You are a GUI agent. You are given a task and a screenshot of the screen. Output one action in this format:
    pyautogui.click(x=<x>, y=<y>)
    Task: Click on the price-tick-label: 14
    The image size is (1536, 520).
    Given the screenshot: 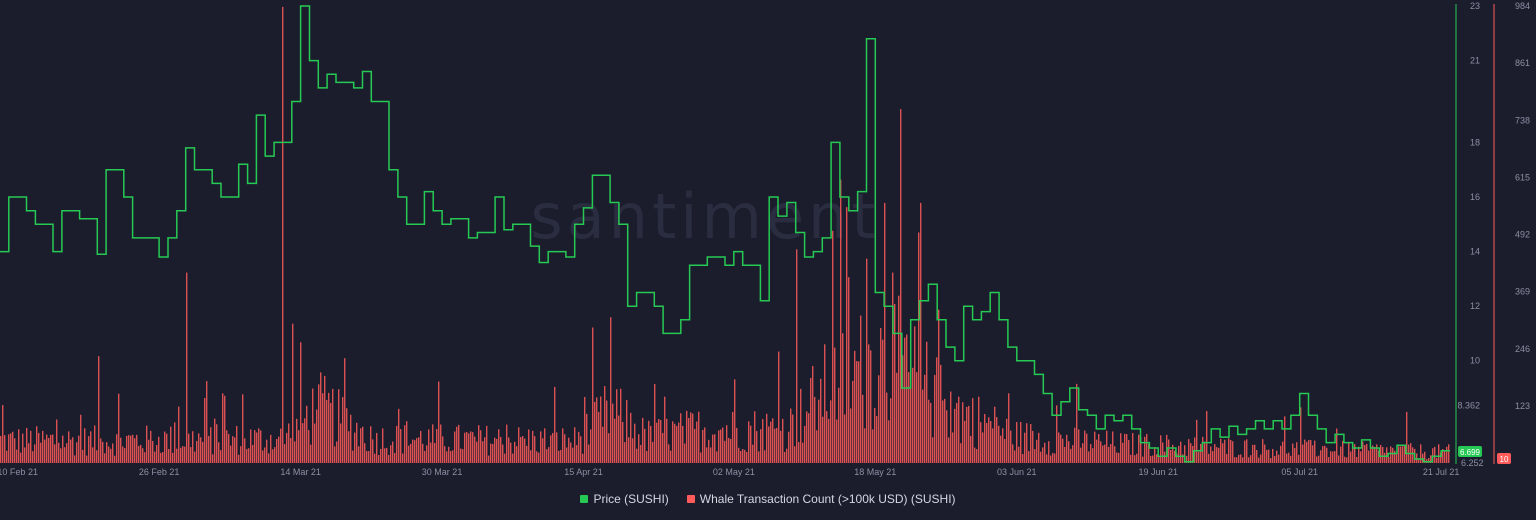 What is the action you would take?
    pyautogui.click(x=1475, y=252)
    